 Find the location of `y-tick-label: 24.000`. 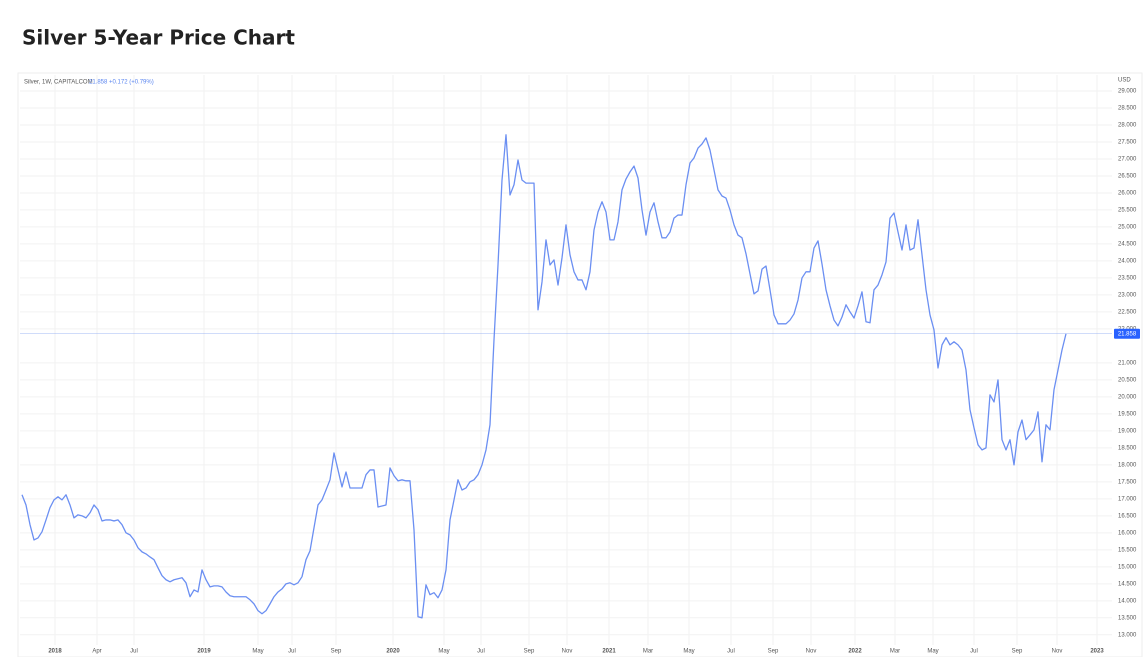

y-tick-label: 24.000 is located at coordinates (1127, 261).